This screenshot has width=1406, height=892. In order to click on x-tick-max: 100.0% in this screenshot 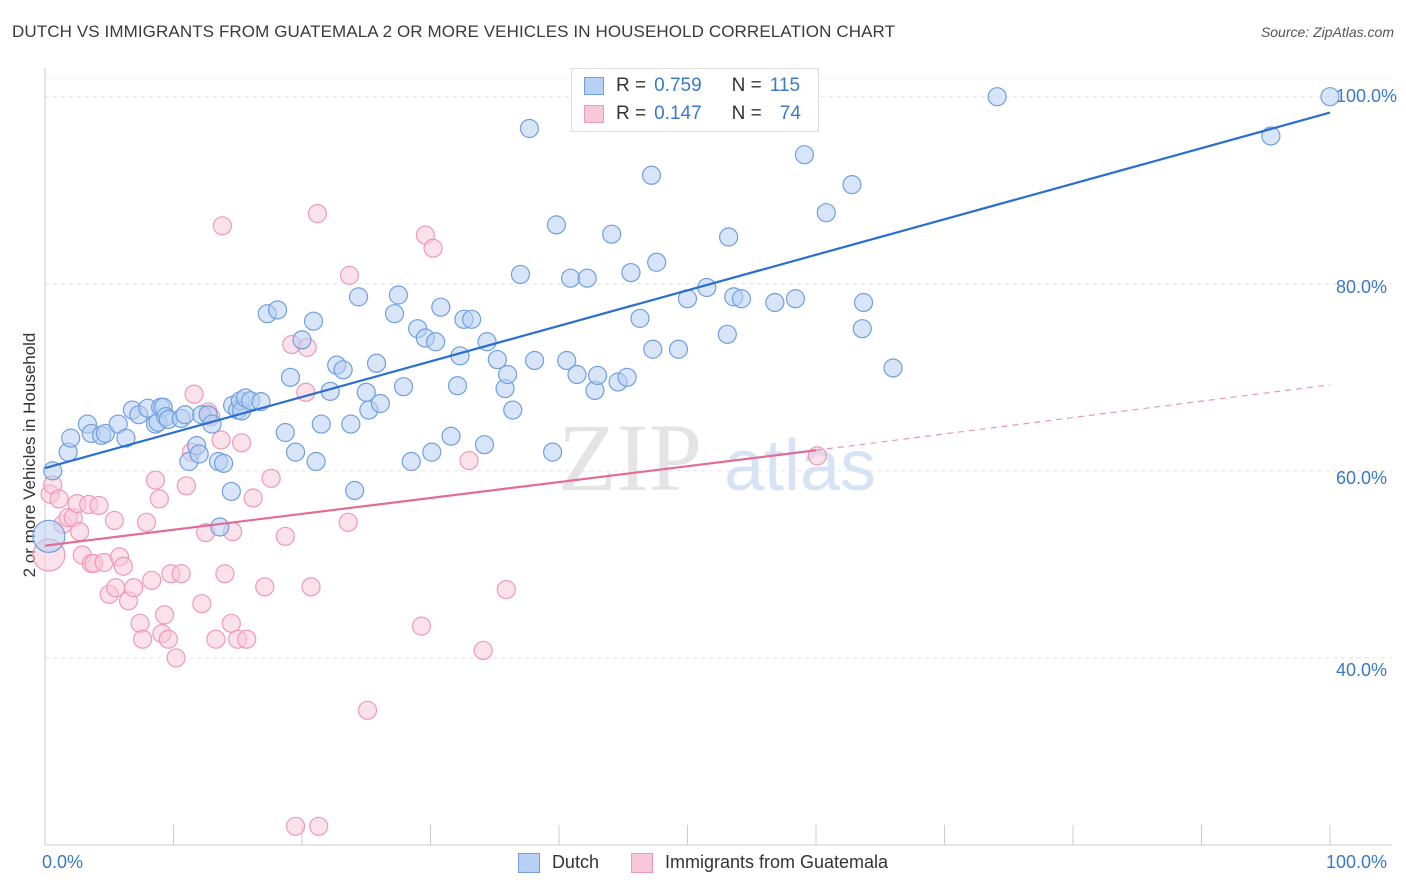, I will do `click(1357, 862)`.